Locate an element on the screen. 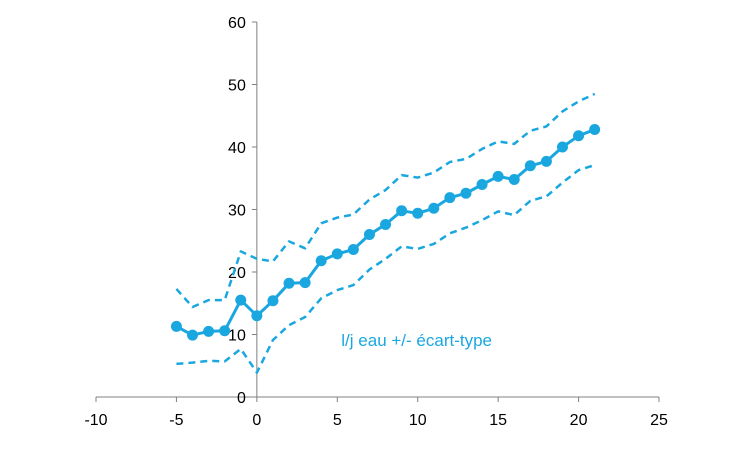  x-tick-label: 10 is located at coordinates (418, 420).